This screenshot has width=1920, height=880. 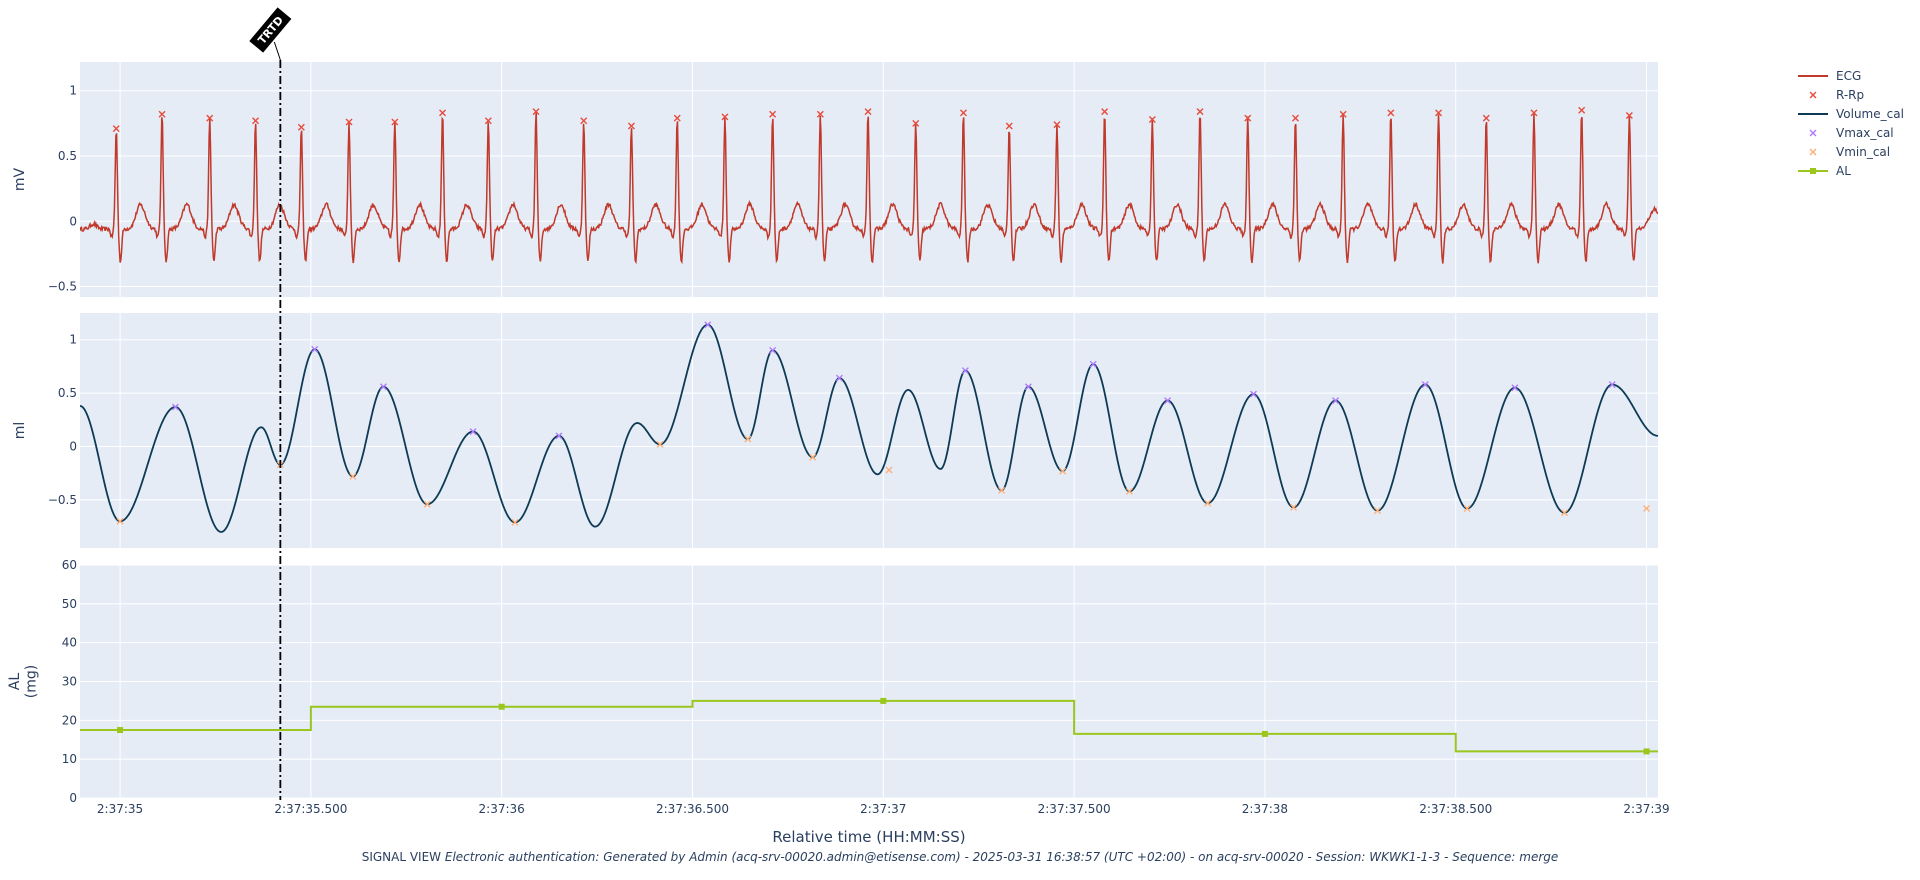 What do you see at coordinates (69, 682) in the screenshot?
I see `y-tick-label: 30` at bounding box center [69, 682].